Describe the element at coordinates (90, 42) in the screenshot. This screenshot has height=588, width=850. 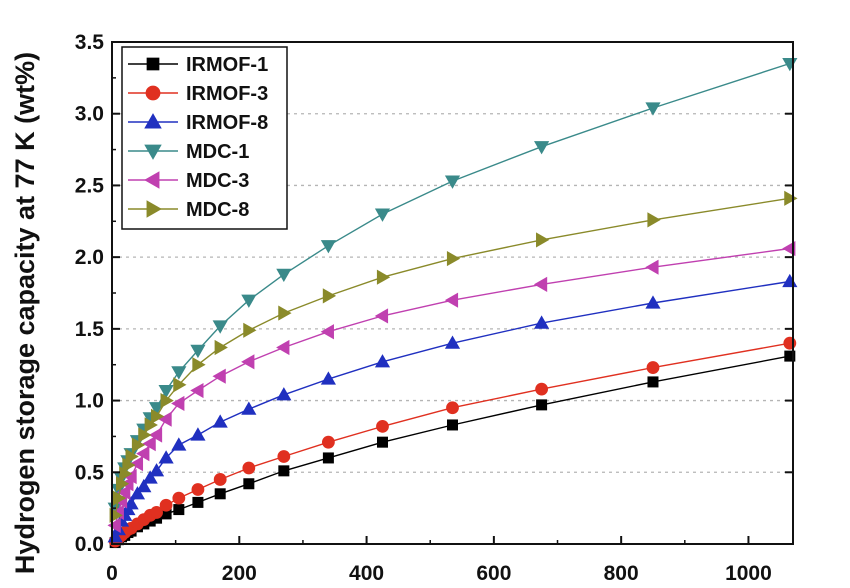
I see `y-tick-label: 3.5` at that location.